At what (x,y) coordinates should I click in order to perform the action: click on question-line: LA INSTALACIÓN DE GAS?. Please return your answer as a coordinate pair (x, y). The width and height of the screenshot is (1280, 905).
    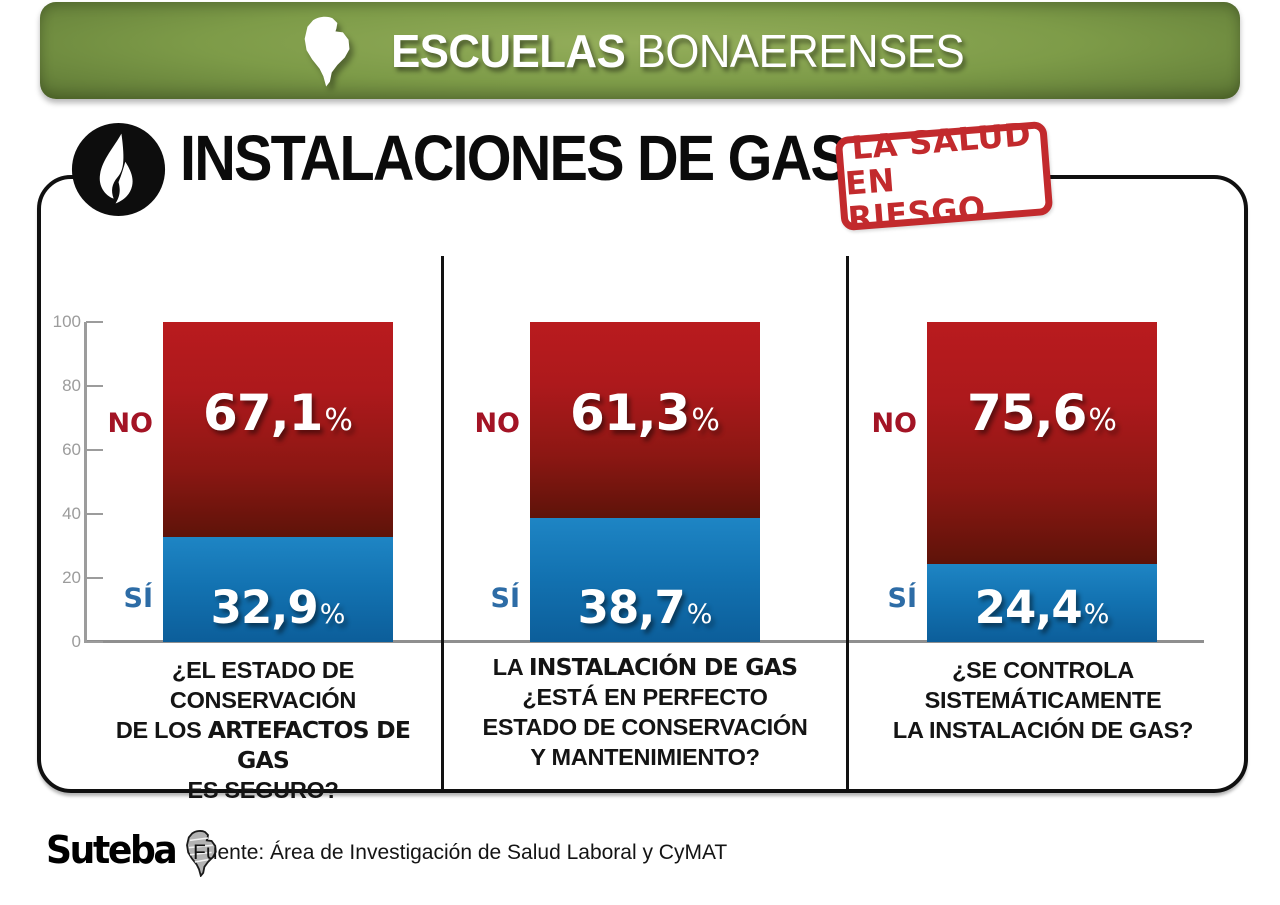
    Looking at the image, I should click on (1043, 730).